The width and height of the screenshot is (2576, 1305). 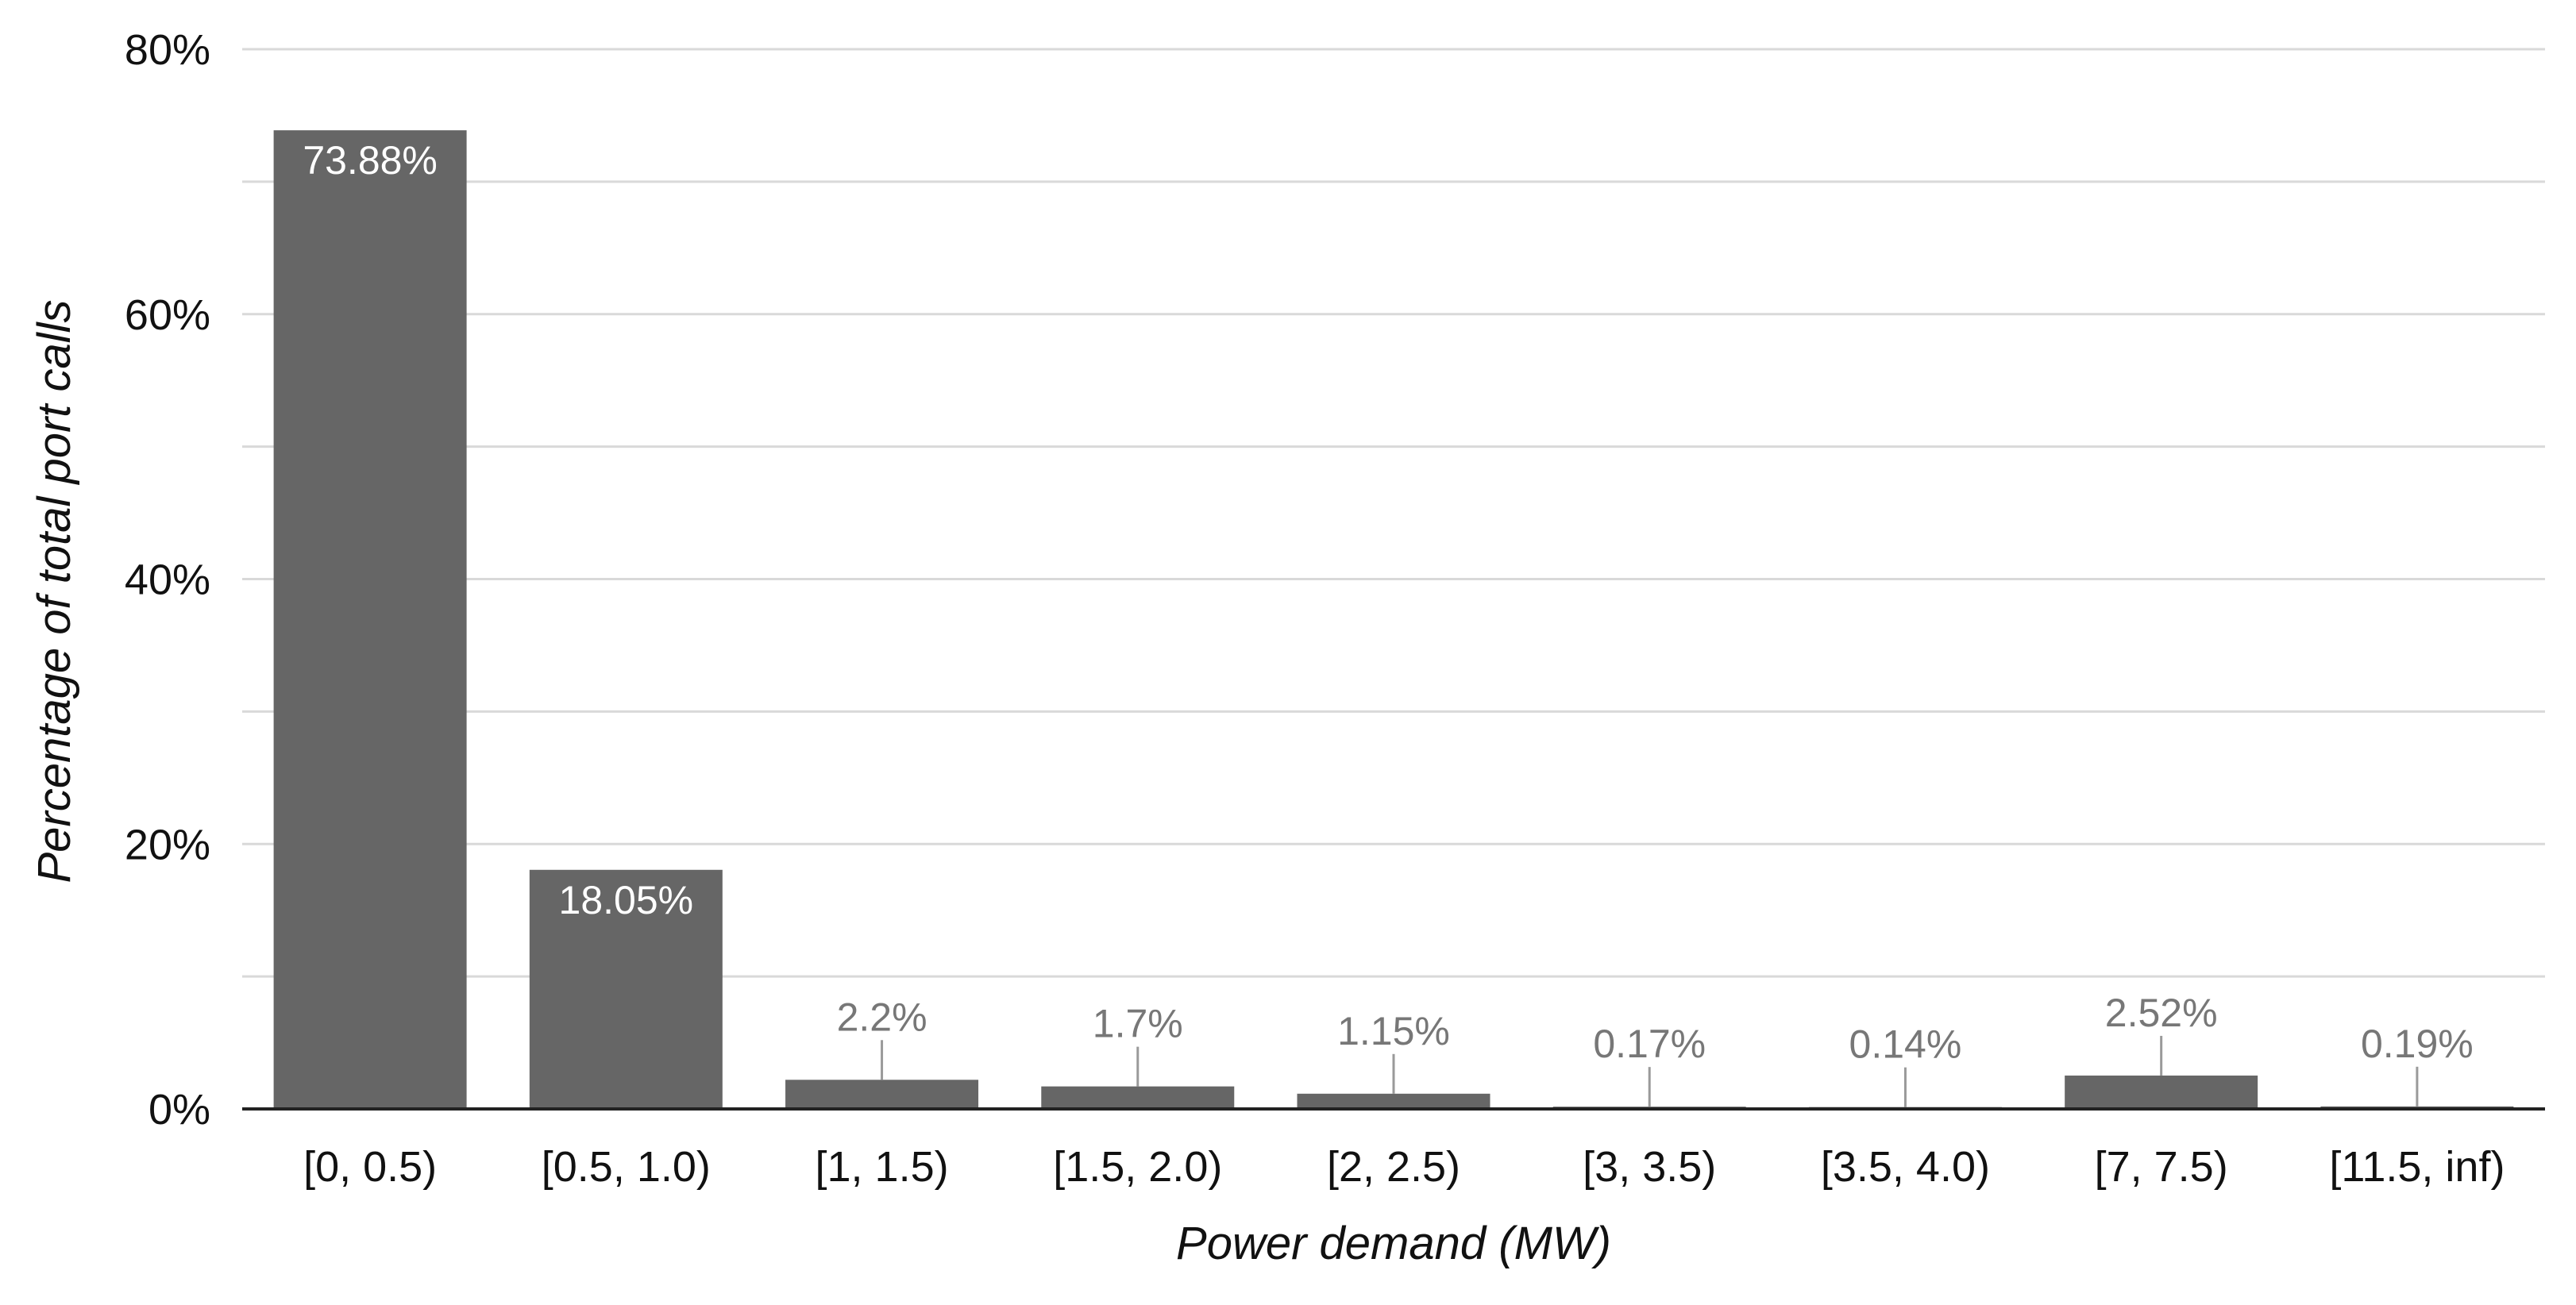 I want to click on x-tick-label: [1, 1.5), so click(x=882, y=1167).